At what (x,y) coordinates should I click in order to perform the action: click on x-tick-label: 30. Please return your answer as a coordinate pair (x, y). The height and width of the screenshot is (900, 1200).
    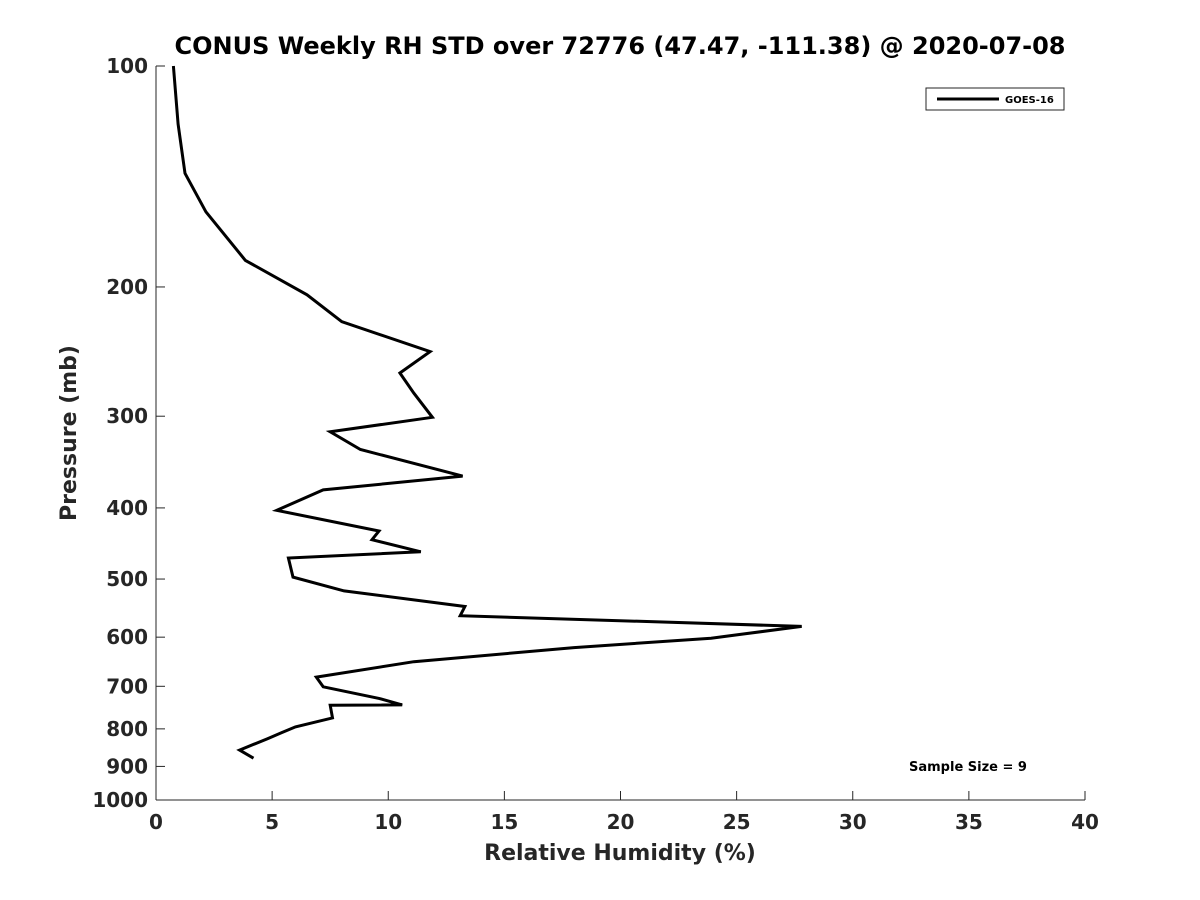
    Looking at the image, I should click on (853, 822).